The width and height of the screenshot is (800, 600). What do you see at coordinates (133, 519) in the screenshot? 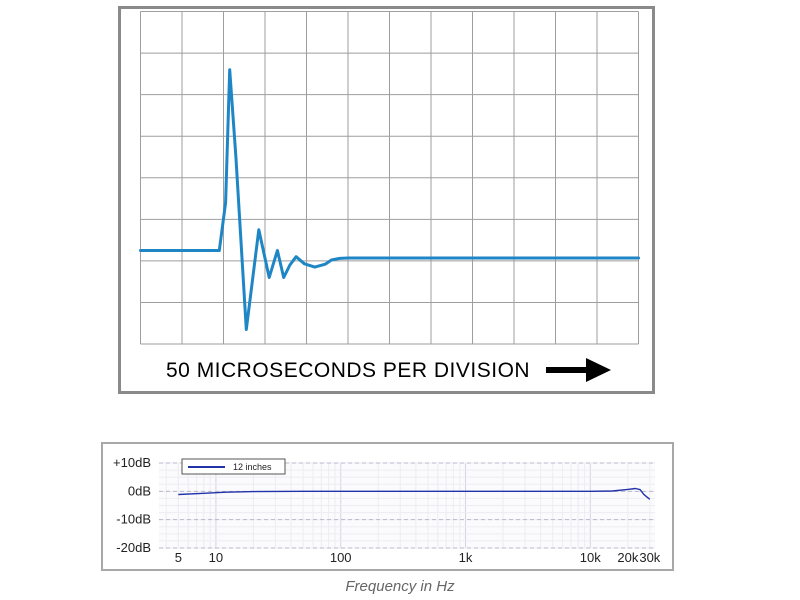
I see `y-tick-label: -10dB` at bounding box center [133, 519].